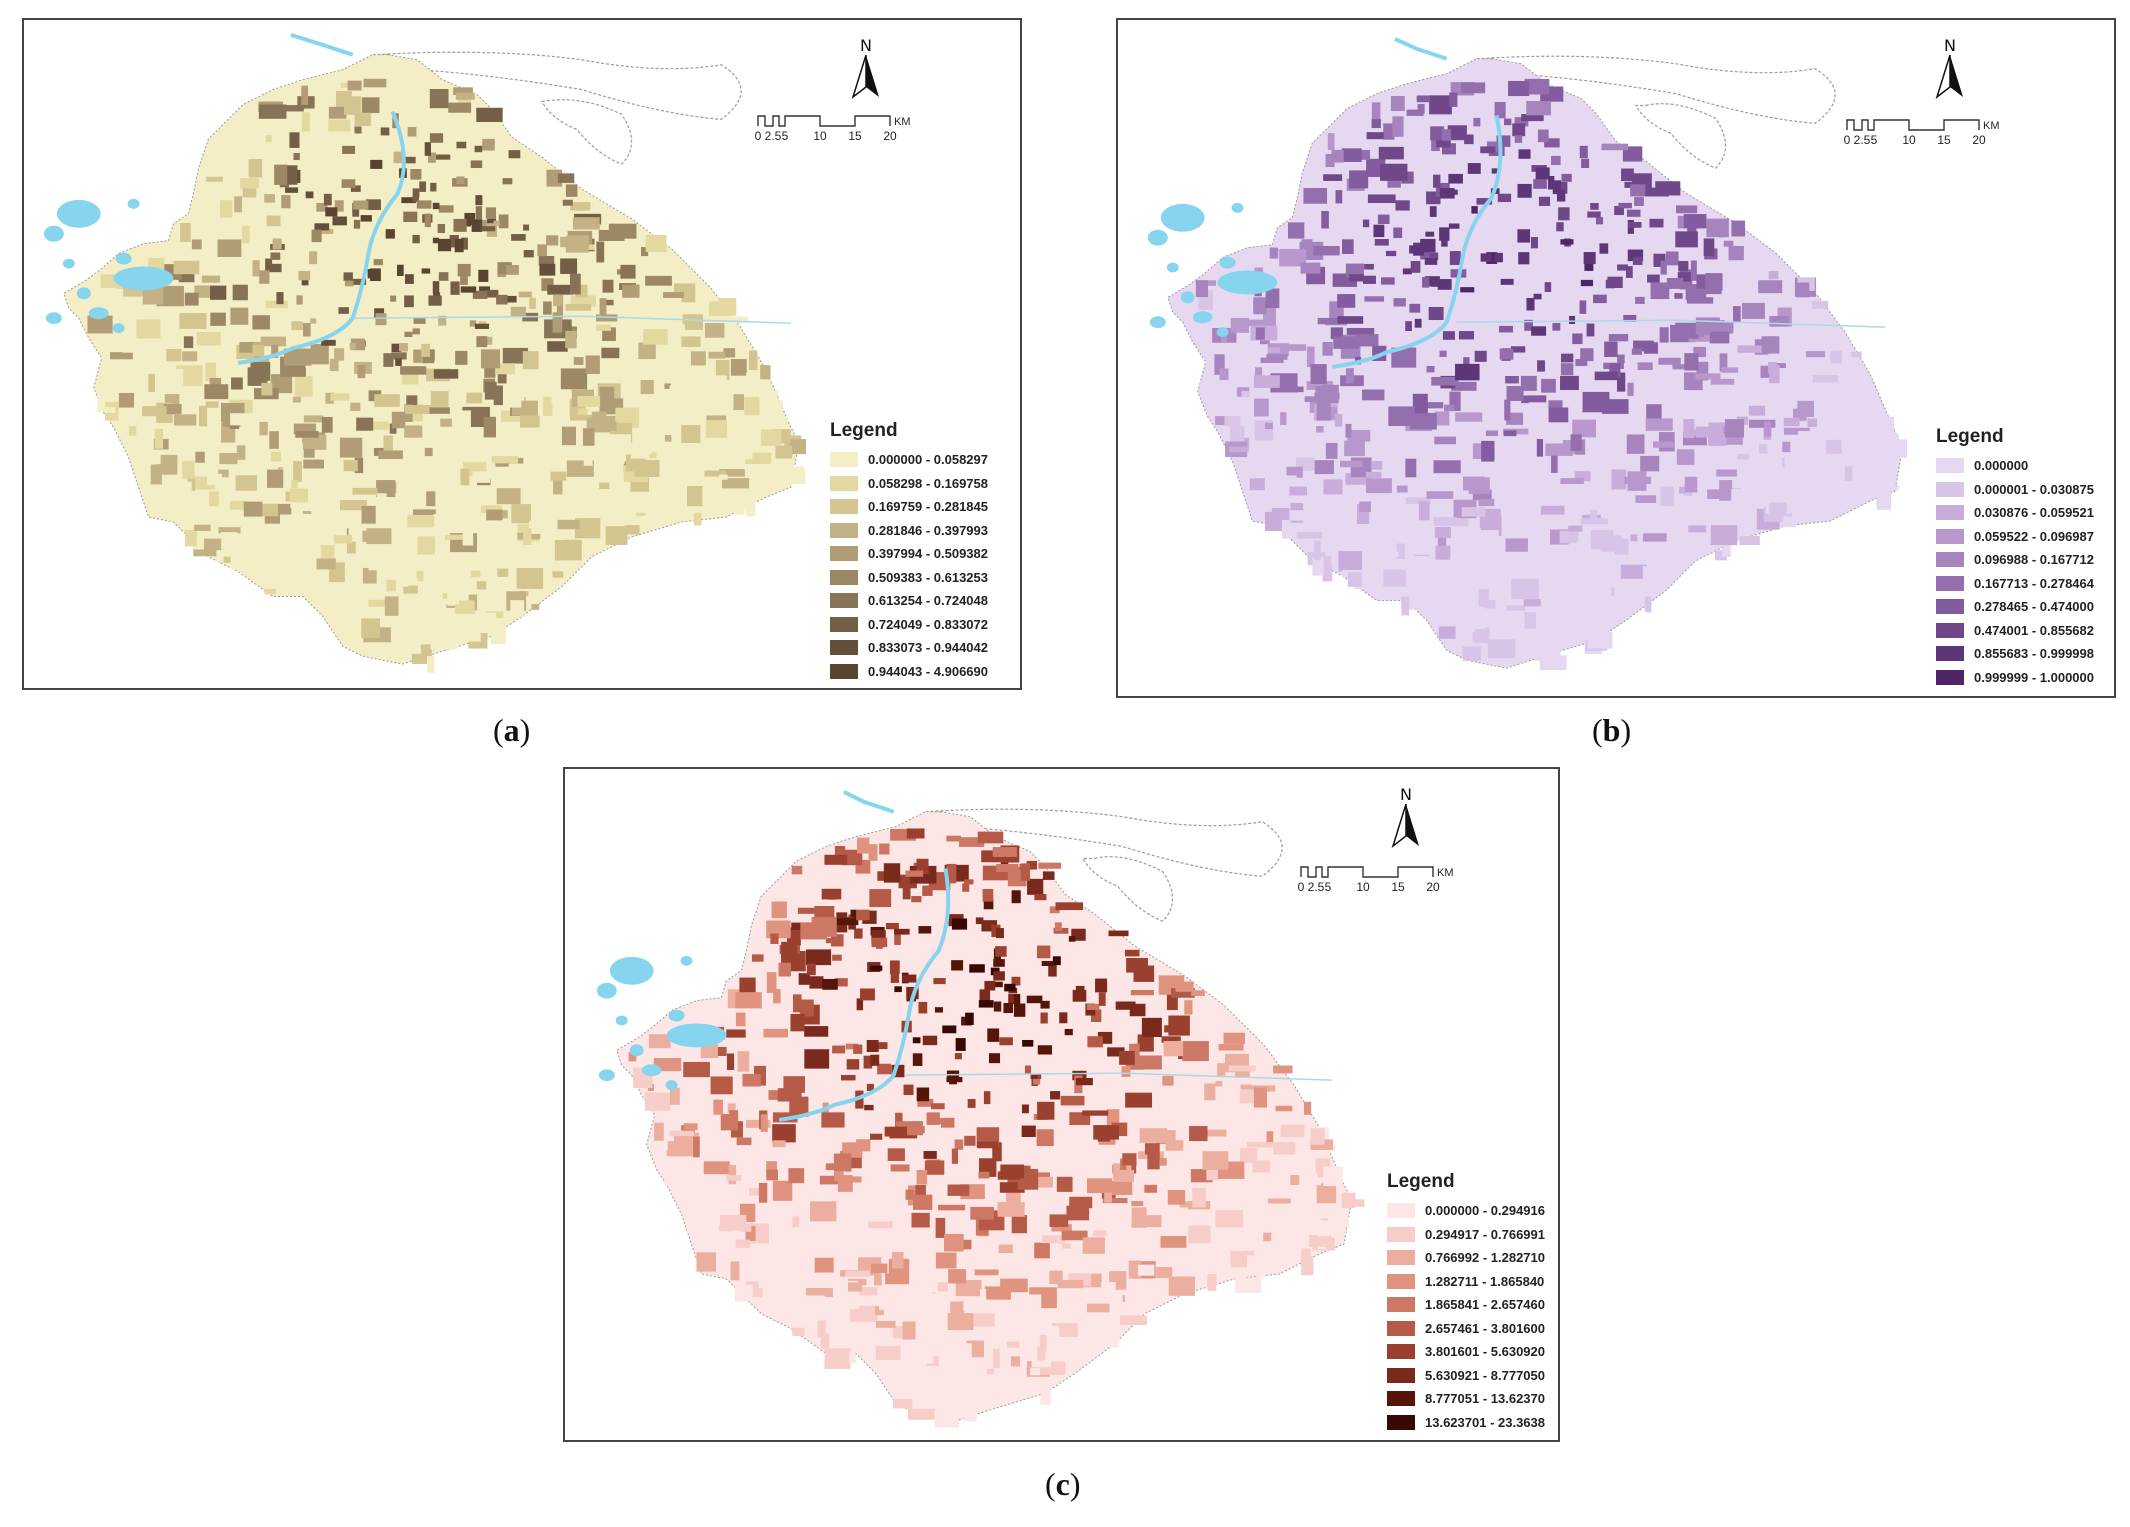  Describe the element at coordinates (2015, 490) in the screenshot. I see `legend-item: 0.000001 - 0.030875` at that location.